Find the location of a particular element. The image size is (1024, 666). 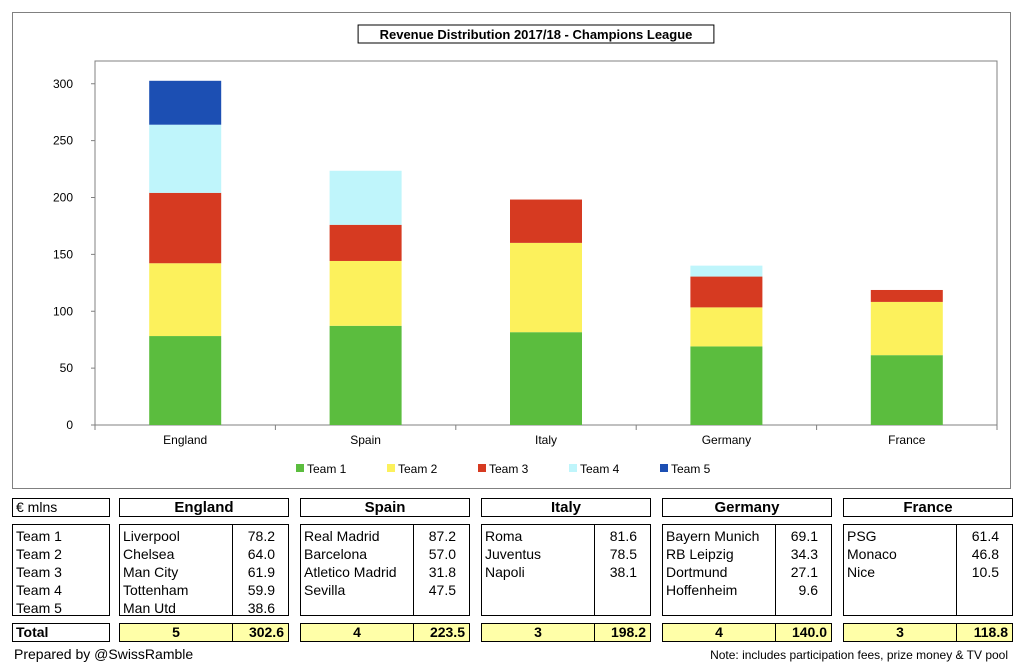

legend-label: Team 5 is located at coordinates (691, 469).